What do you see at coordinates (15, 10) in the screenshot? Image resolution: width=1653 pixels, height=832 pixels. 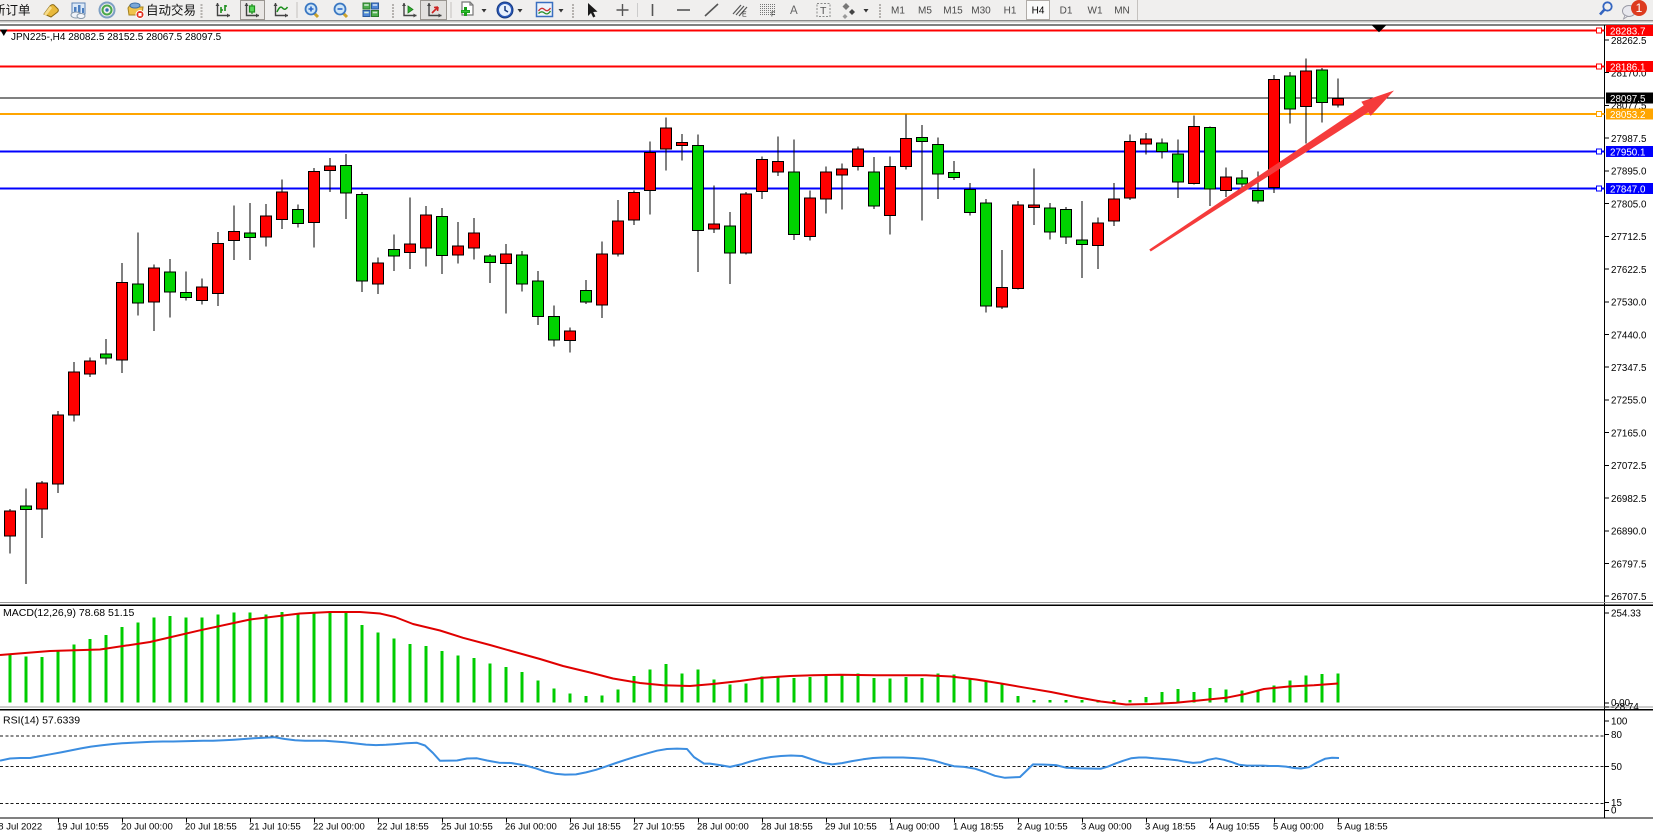 I see `svg-text: 新订单` at bounding box center [15, 10].